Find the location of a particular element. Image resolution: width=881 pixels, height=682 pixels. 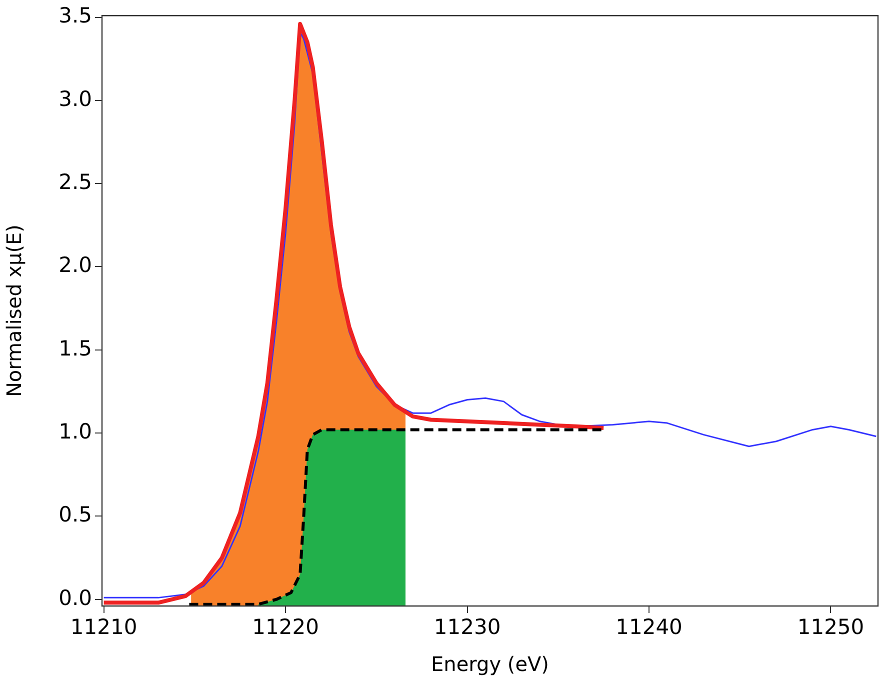

x-tick-label: 11220 is located at coordinates (285, 627).